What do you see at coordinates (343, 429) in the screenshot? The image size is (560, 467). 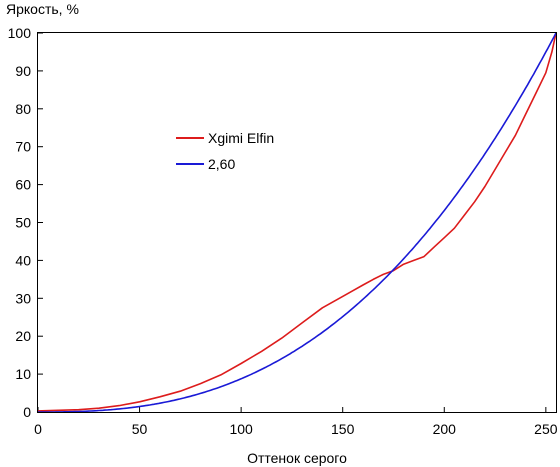 I see `x-tick-label: 150` at bounding box center [343, 429].